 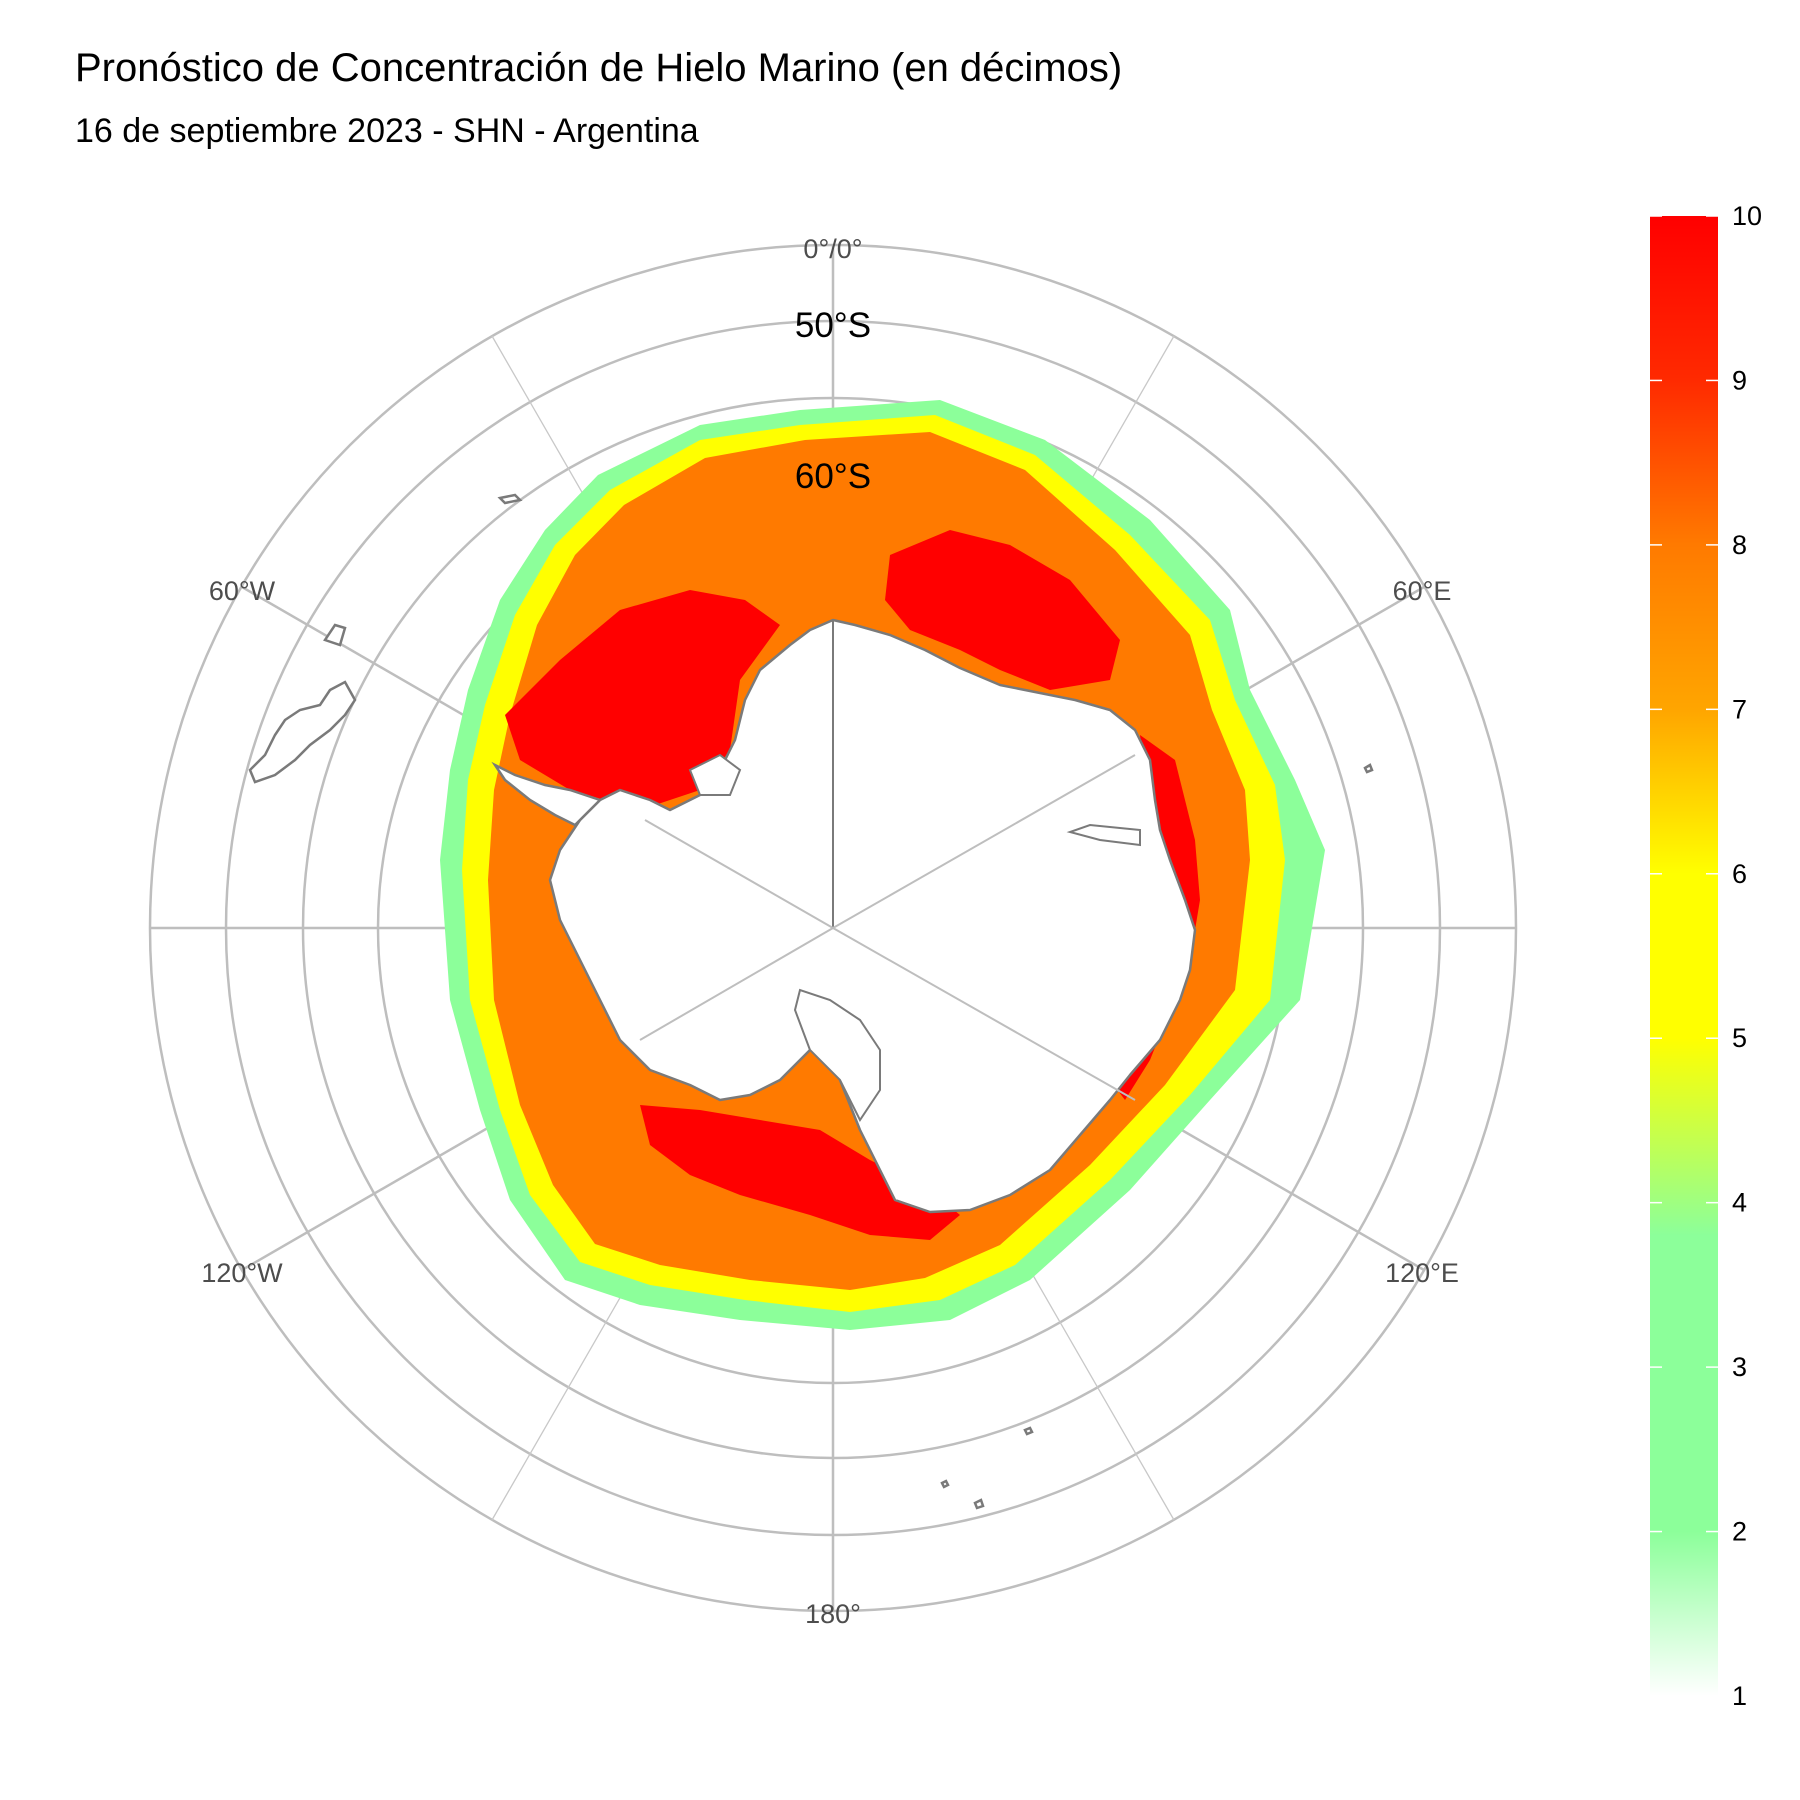 What do you see at coordinates (833, 401) in the screenshot?
I see `latitude-labels: 50°S 60°S` at bounding box center [833, 401].